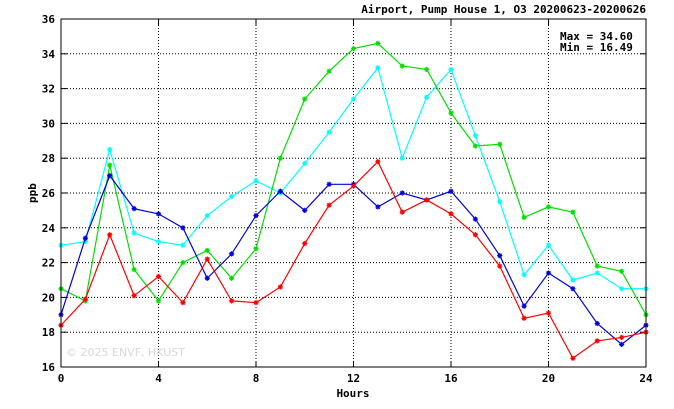  I want to click on y-axis-label: ppb, so click(32, 193).